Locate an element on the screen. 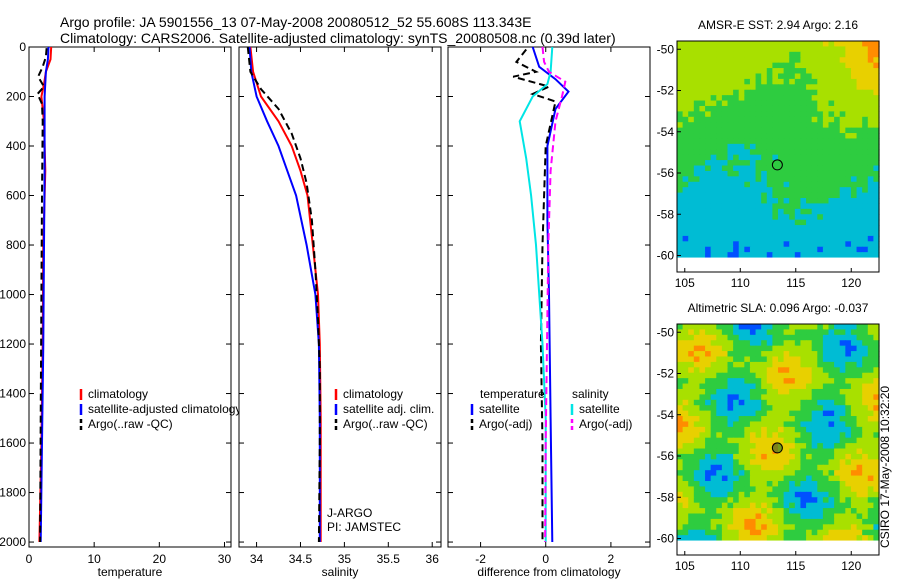 The width and height of the screenshot is (900, 580). map-no-data-band is located at coordinates (778, 264).